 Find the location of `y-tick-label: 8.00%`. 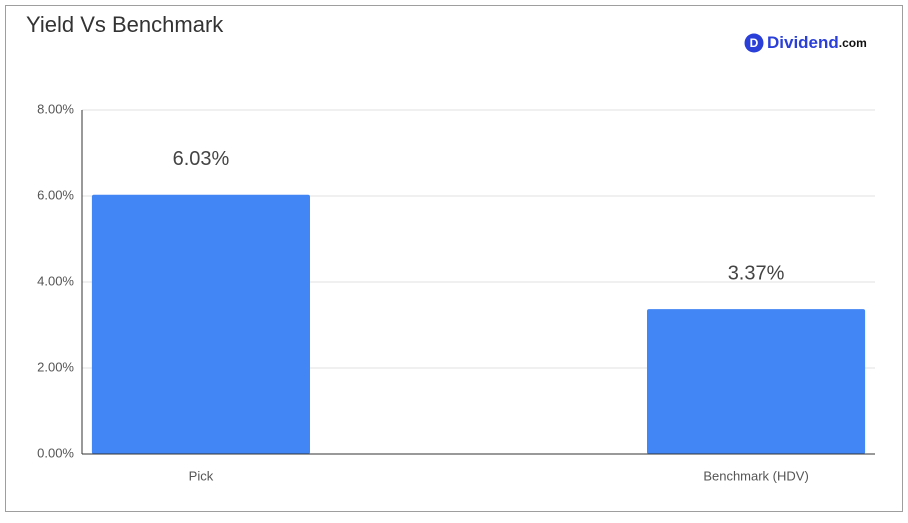

y-tick-label: 8.00% is located at coordinates (55, 108).